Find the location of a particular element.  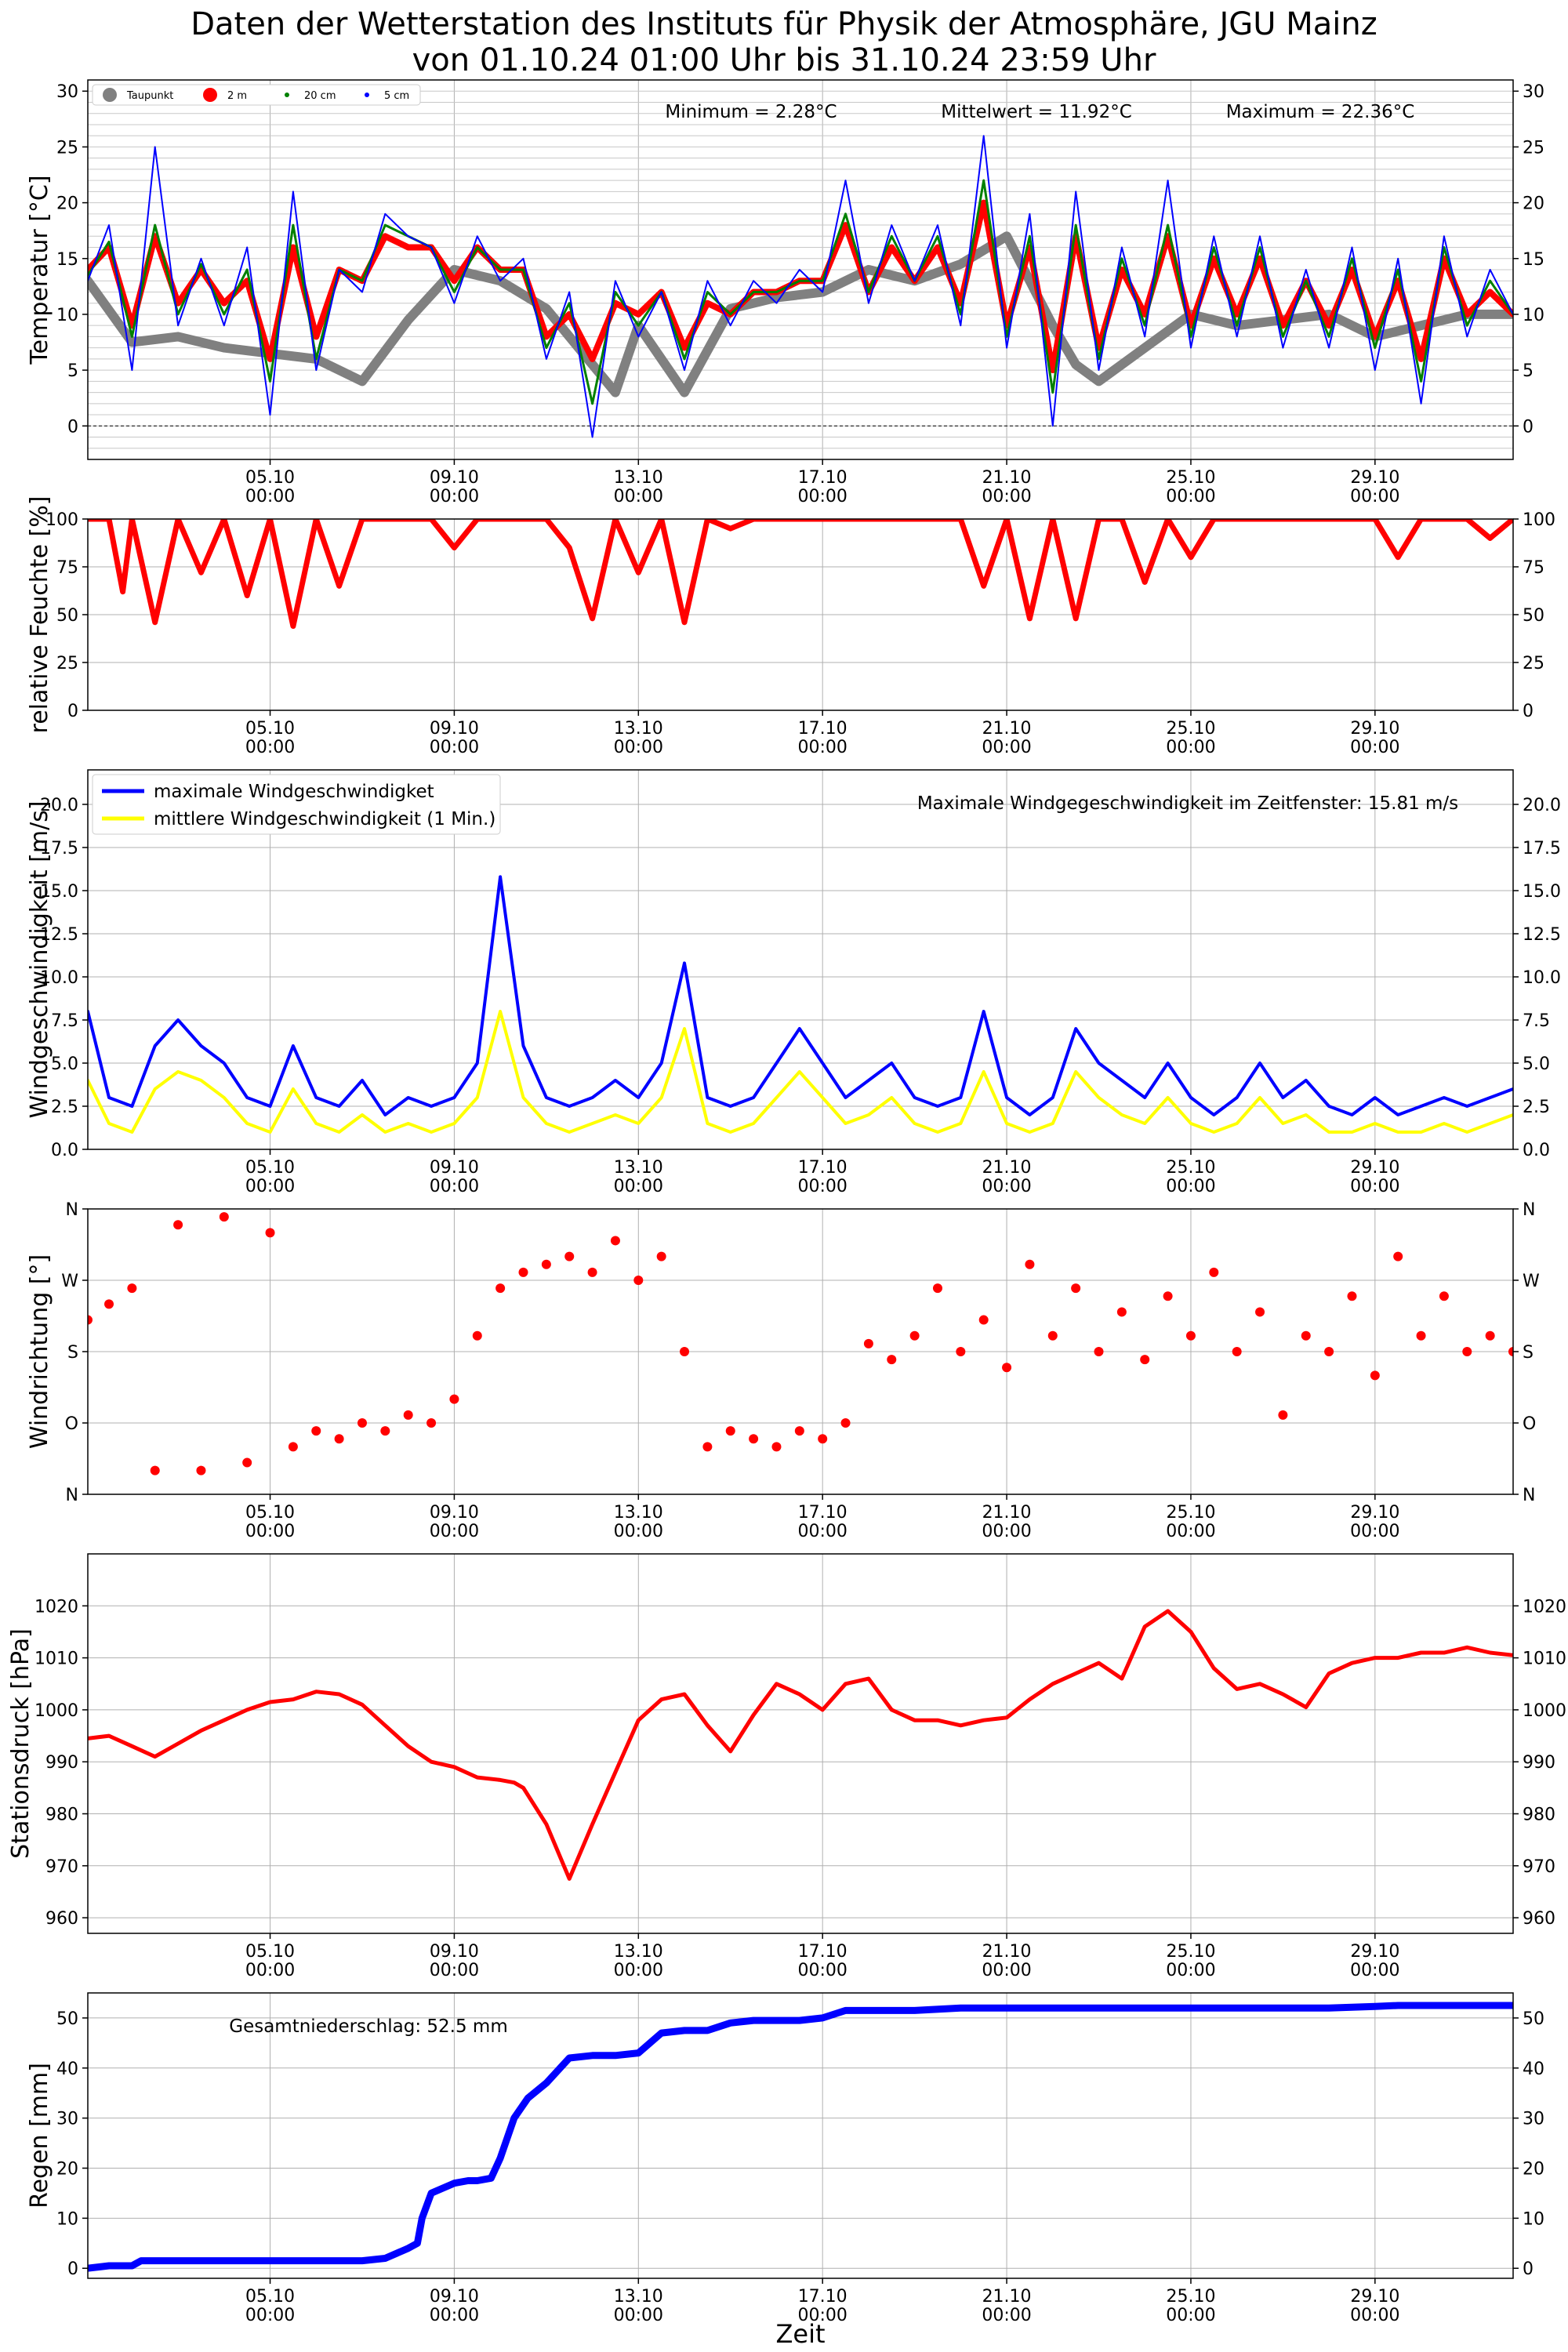

y-tick-label-right: 25 is located at coordinates (1533, 663).